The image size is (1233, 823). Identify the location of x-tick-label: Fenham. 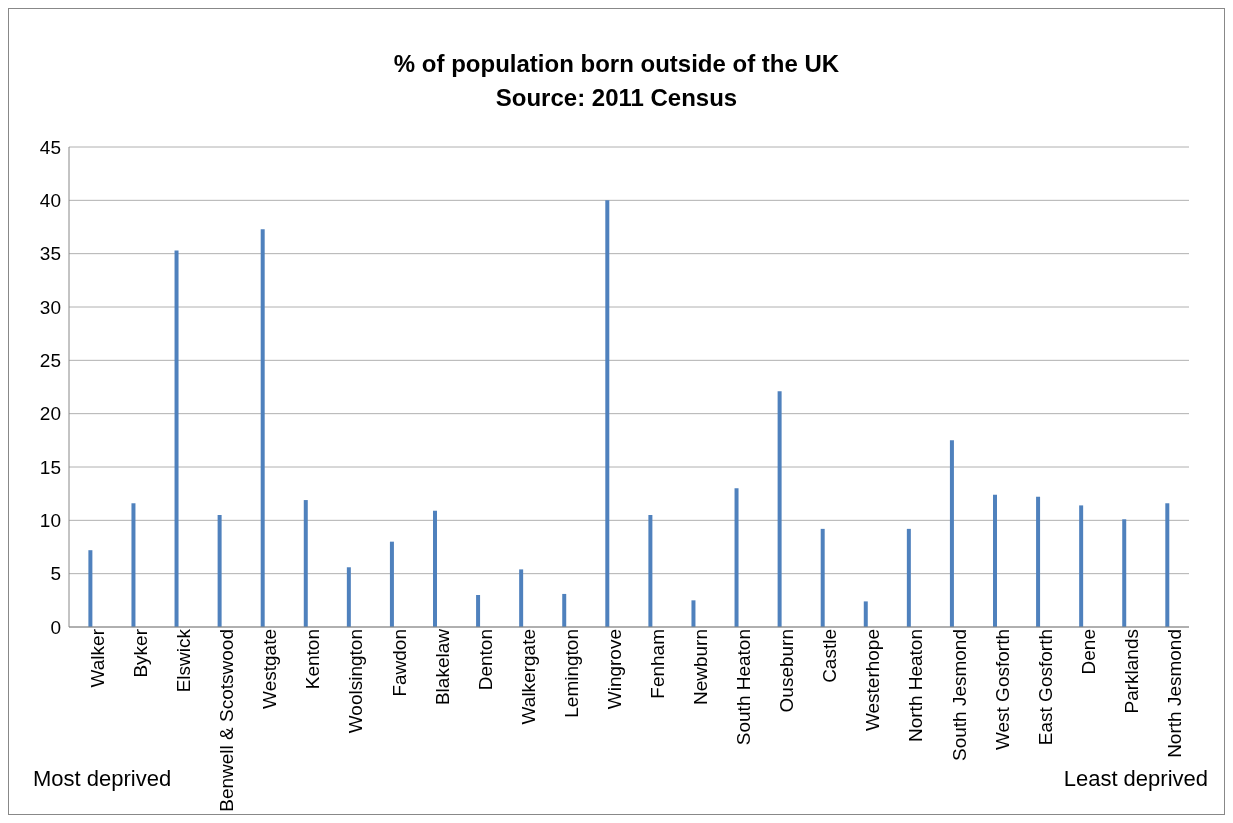
(658, 664).